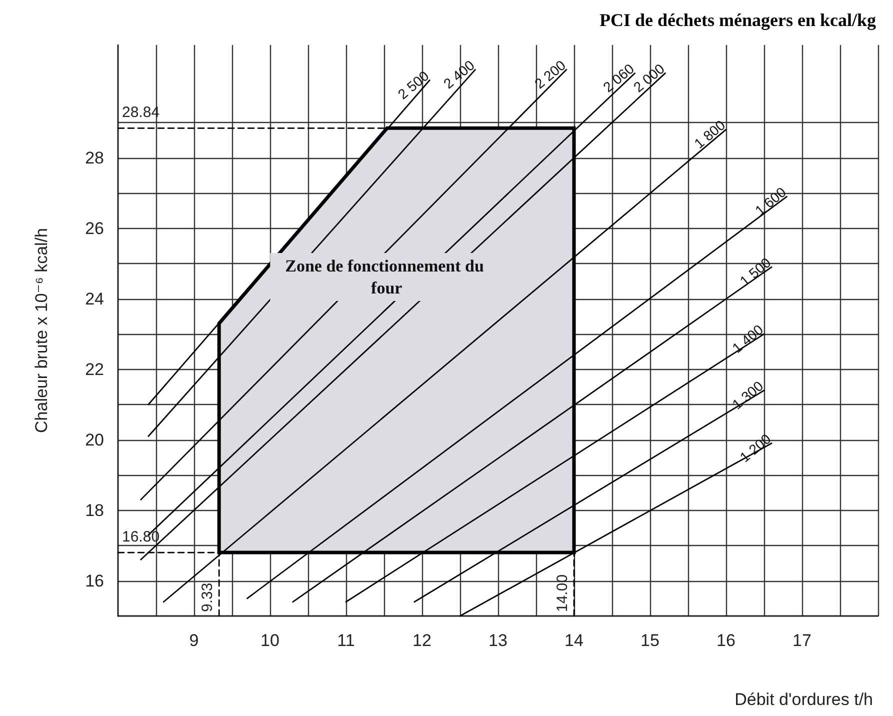 This screenshot has height=716, width=893. I want to click on y-tick-label: 16, so click(94, 580).